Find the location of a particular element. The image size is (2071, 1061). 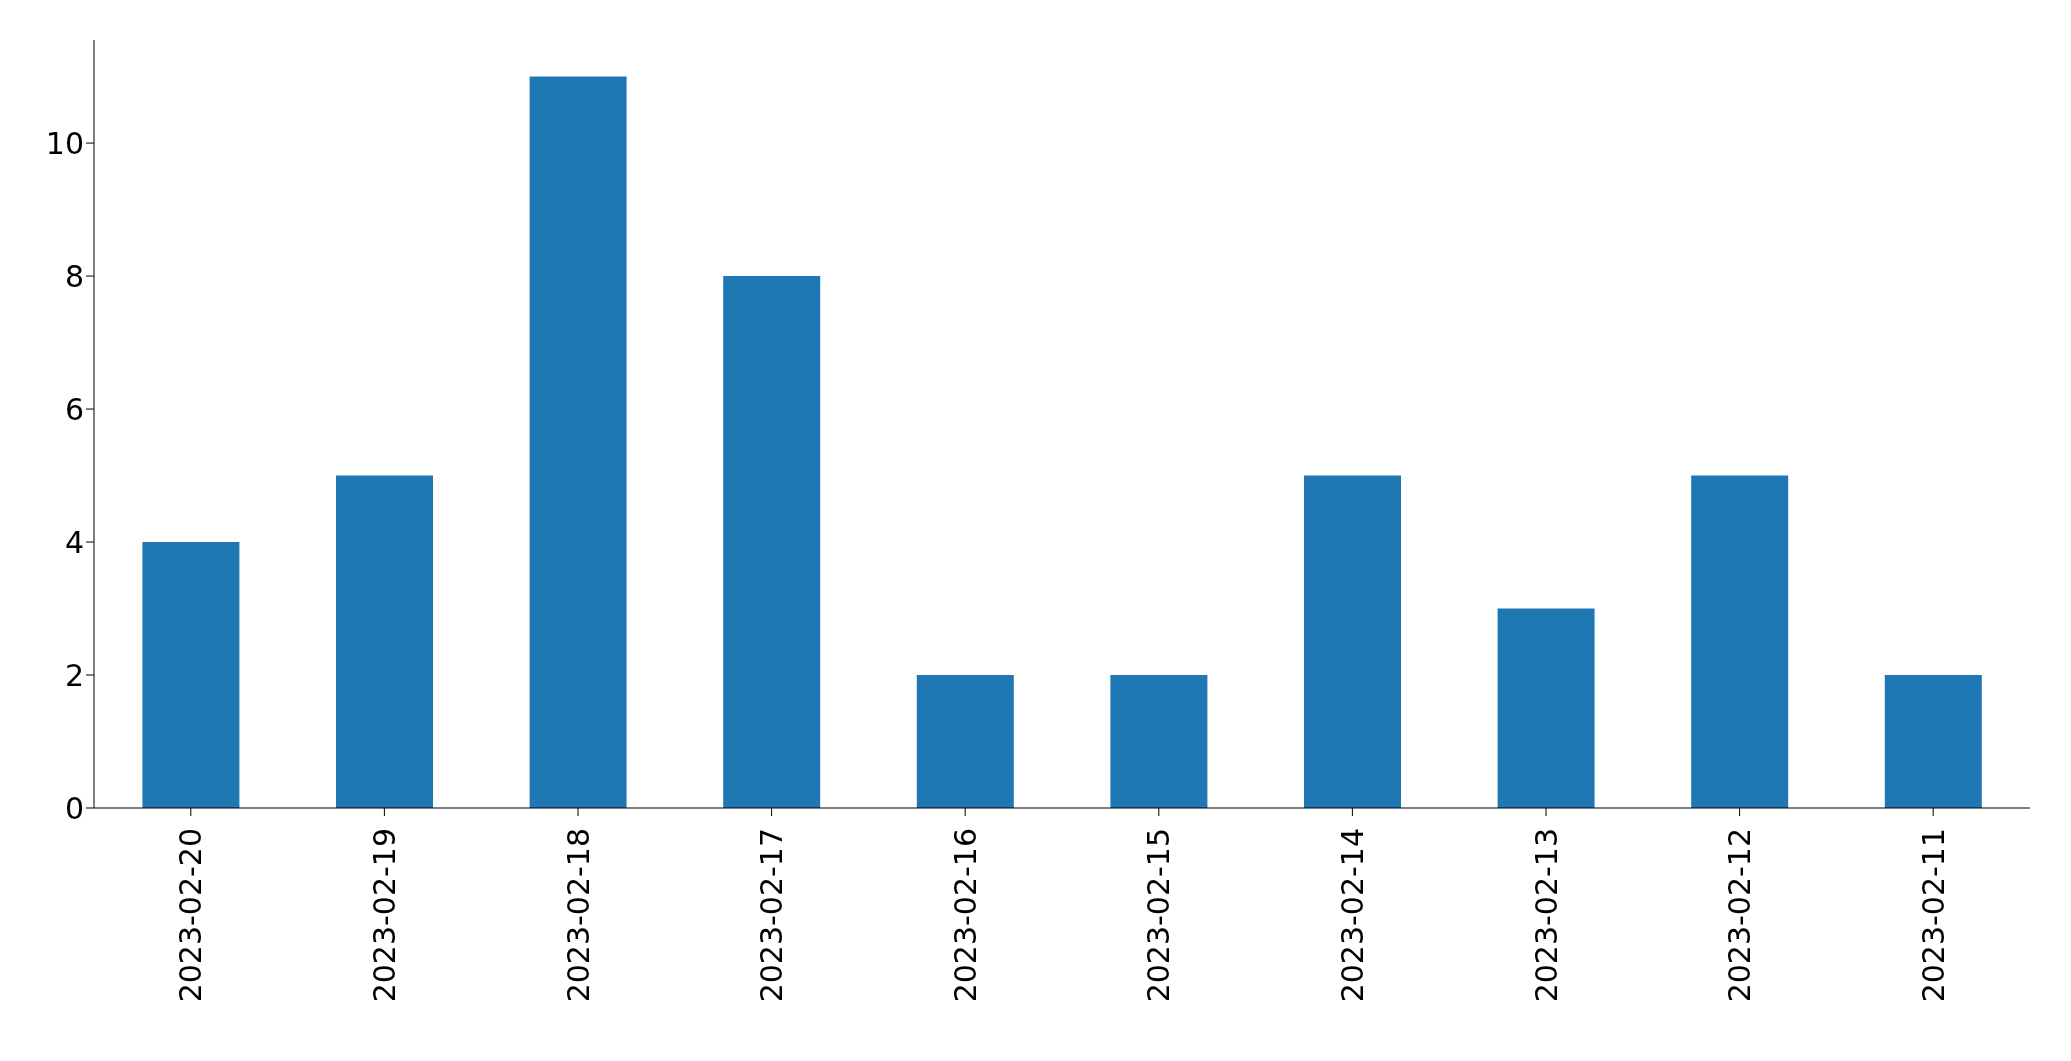

x-tick-label: 2023-02-19 is located at coordinates (384, 915).